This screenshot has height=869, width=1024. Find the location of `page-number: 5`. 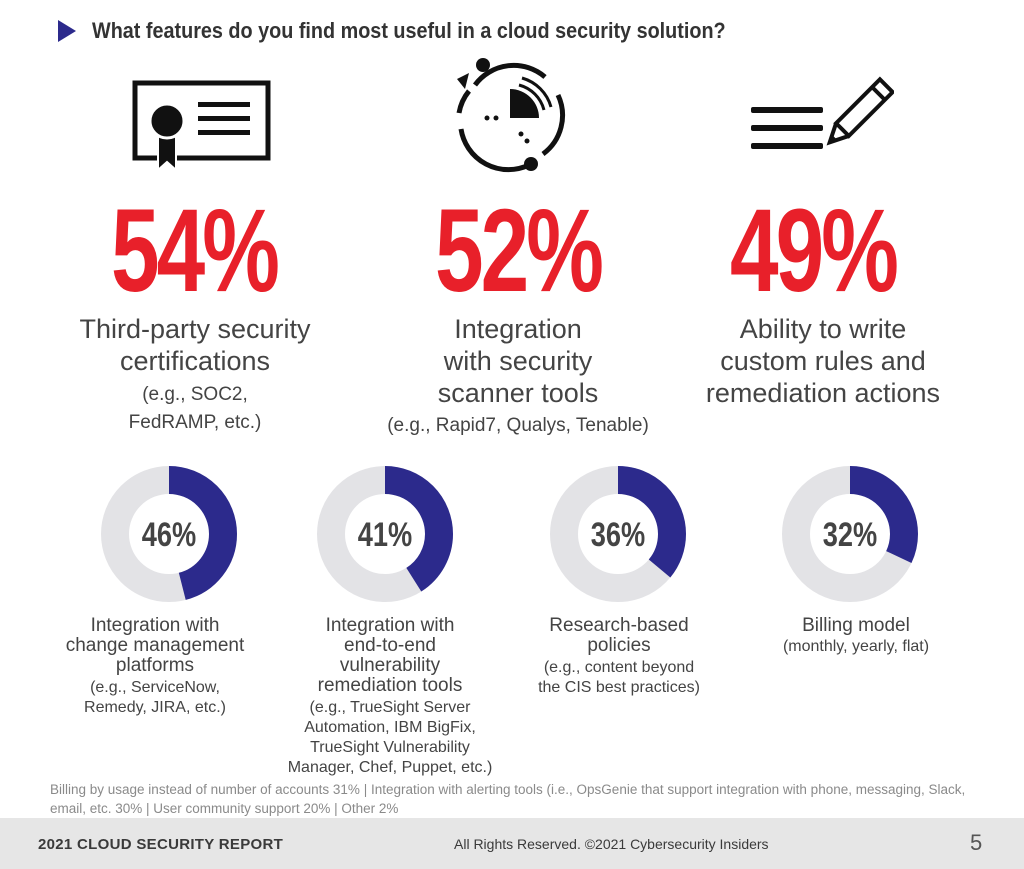

page-number: 5 is located at coordinates (976, 842).